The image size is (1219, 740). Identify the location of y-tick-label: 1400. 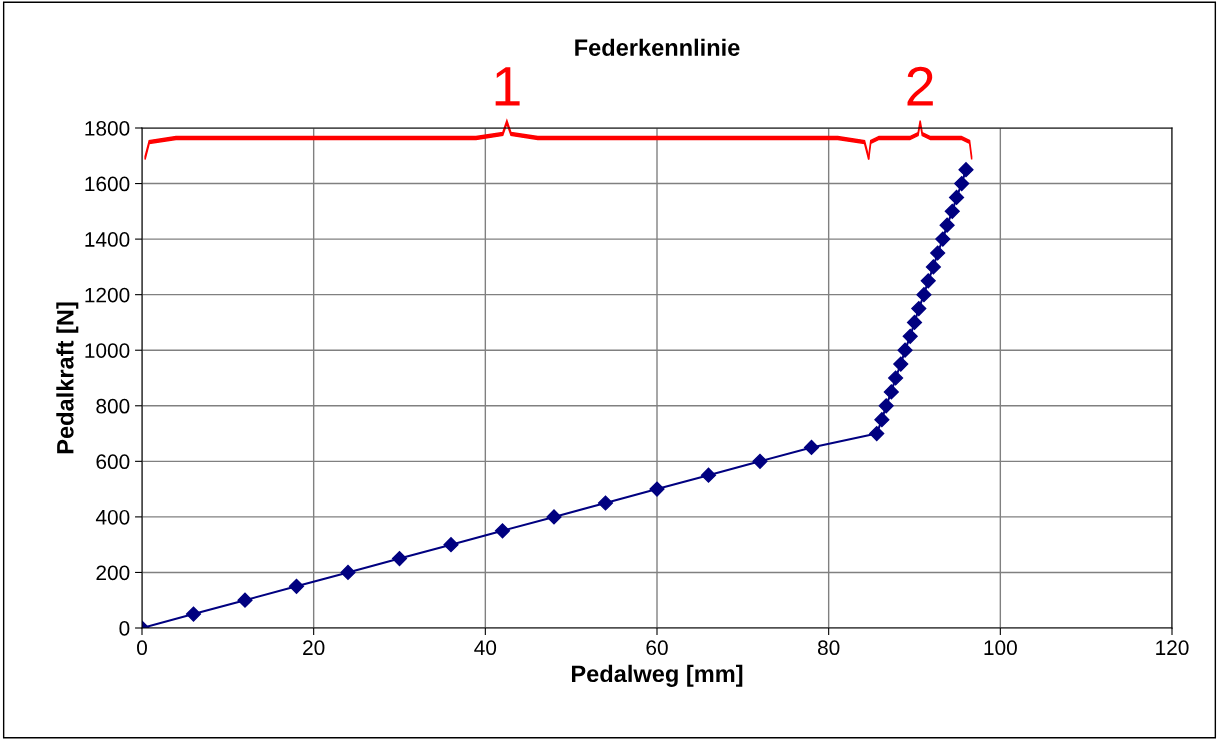
(107, 239).